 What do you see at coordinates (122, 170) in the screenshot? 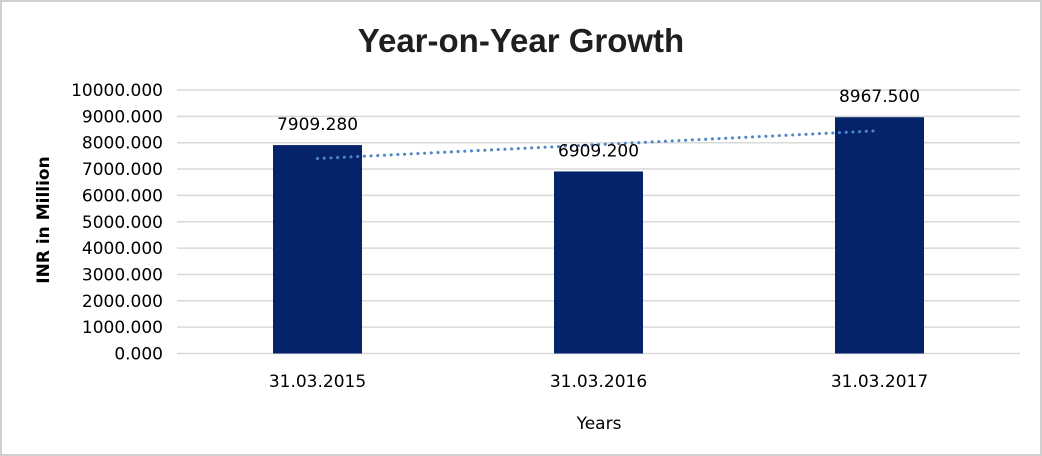
I see `y-tick-label: 7000.000` at bounding box center [122, 170].